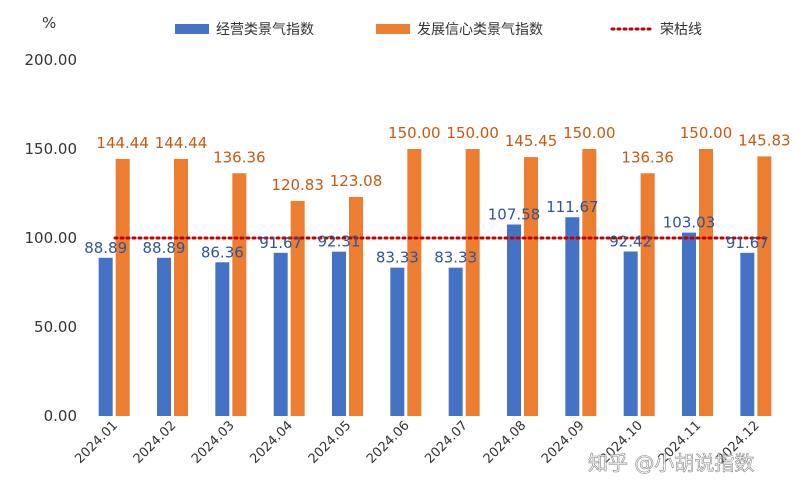  I want to click on legend-label-operating: 经营类景气指数, so click(265, 30).